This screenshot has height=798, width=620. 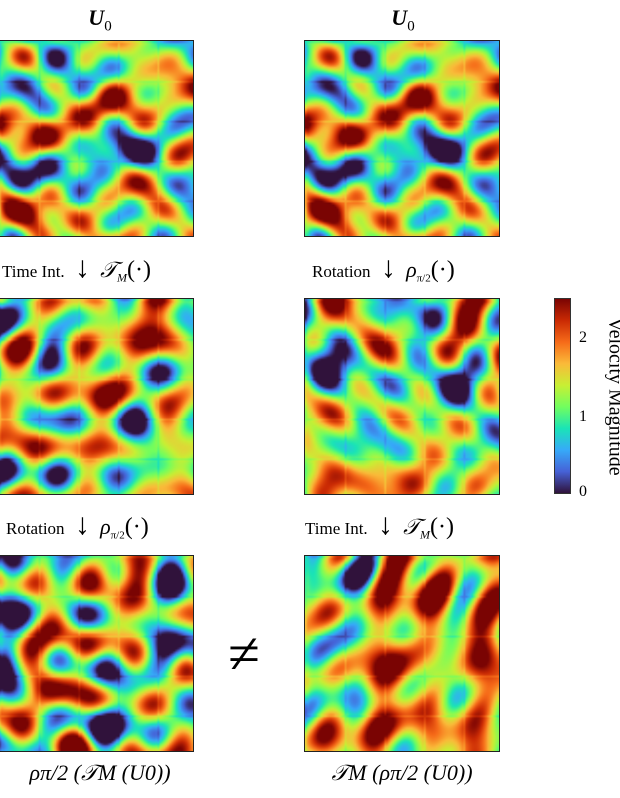 What do you see at coordinates (402, 138) in the screenshot?
I see `field-right-initial` at bounding box center [402, 138].